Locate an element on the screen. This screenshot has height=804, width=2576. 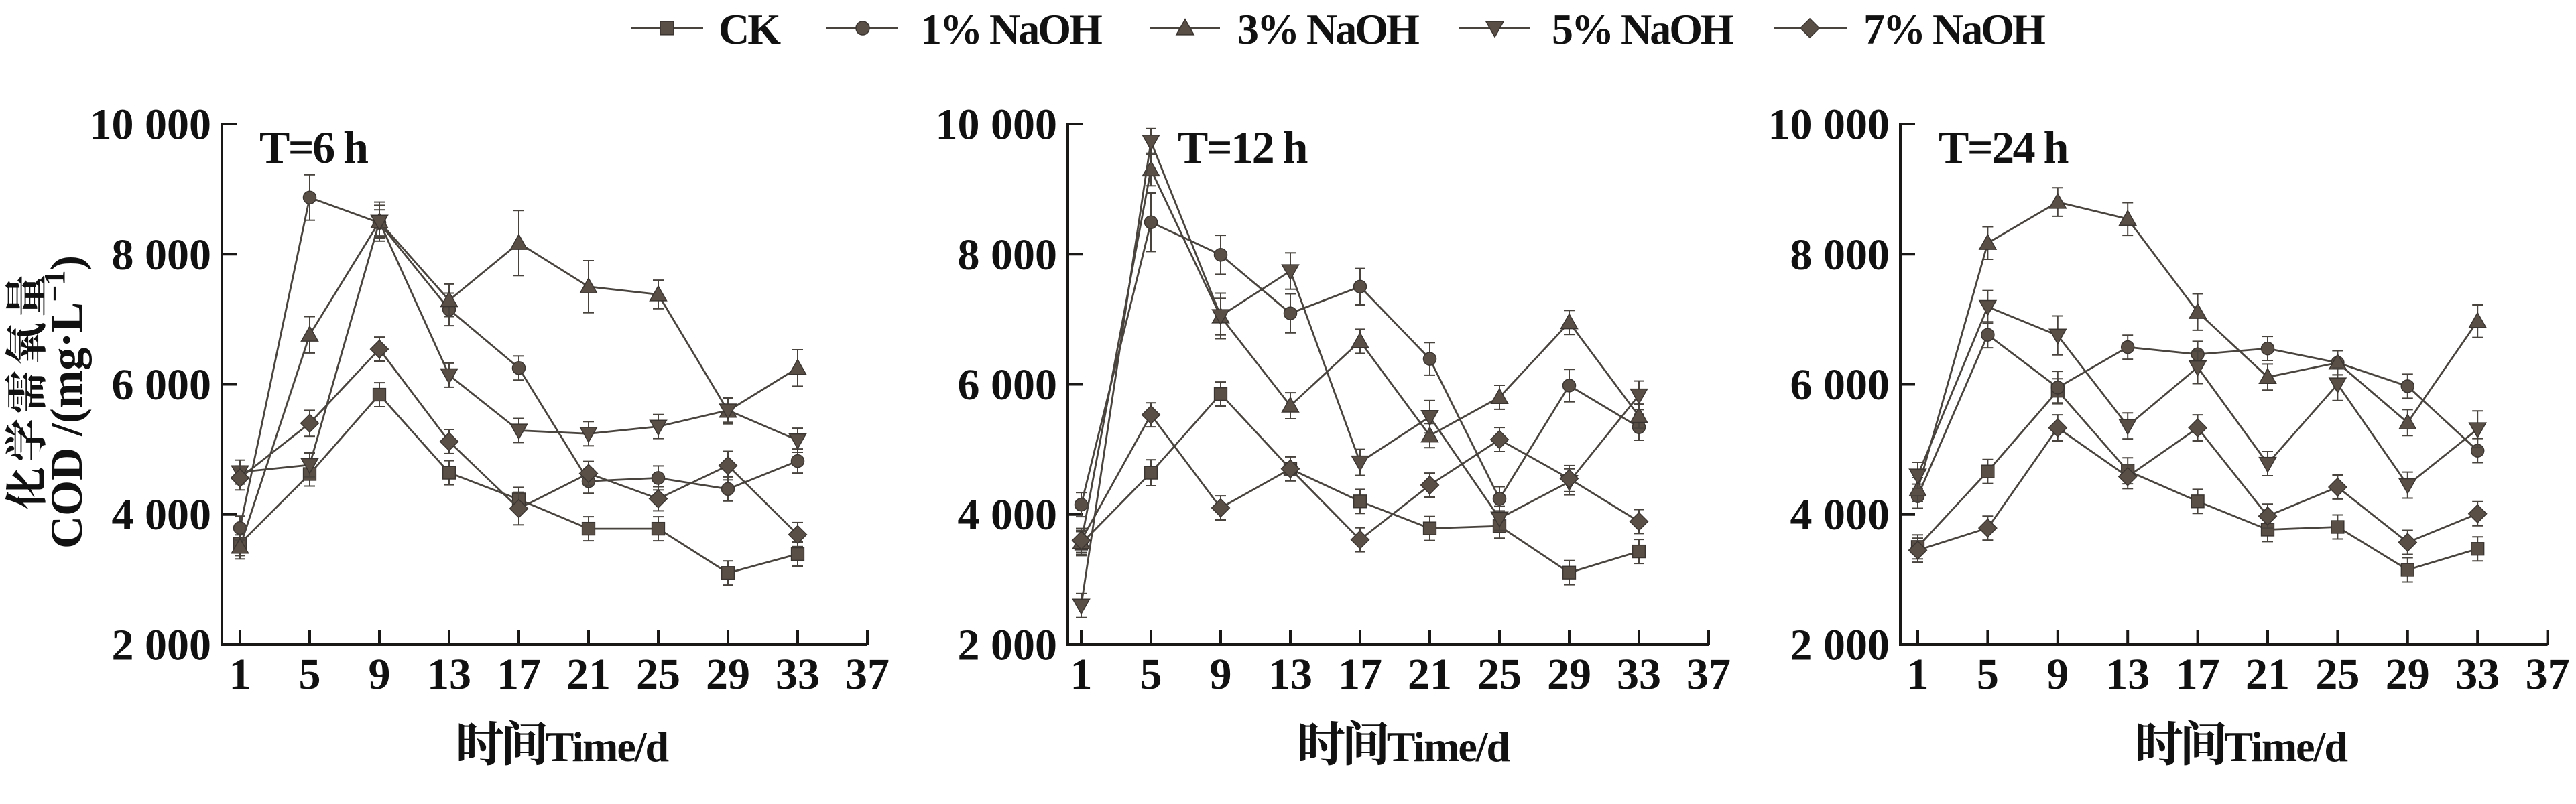
svg-text: T=12 h is located at coordinates (1243, 148).